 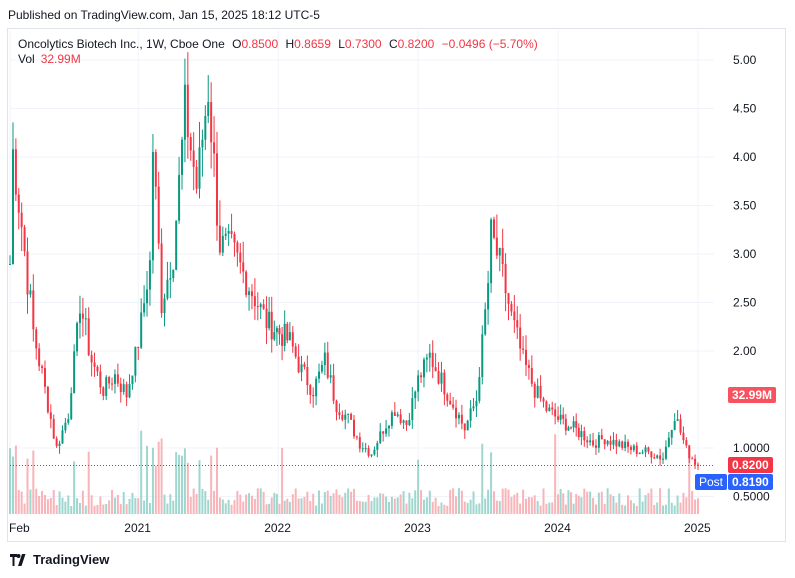 I want to click on volume-price-tag: 32.99M, so click(x=752, y=395).